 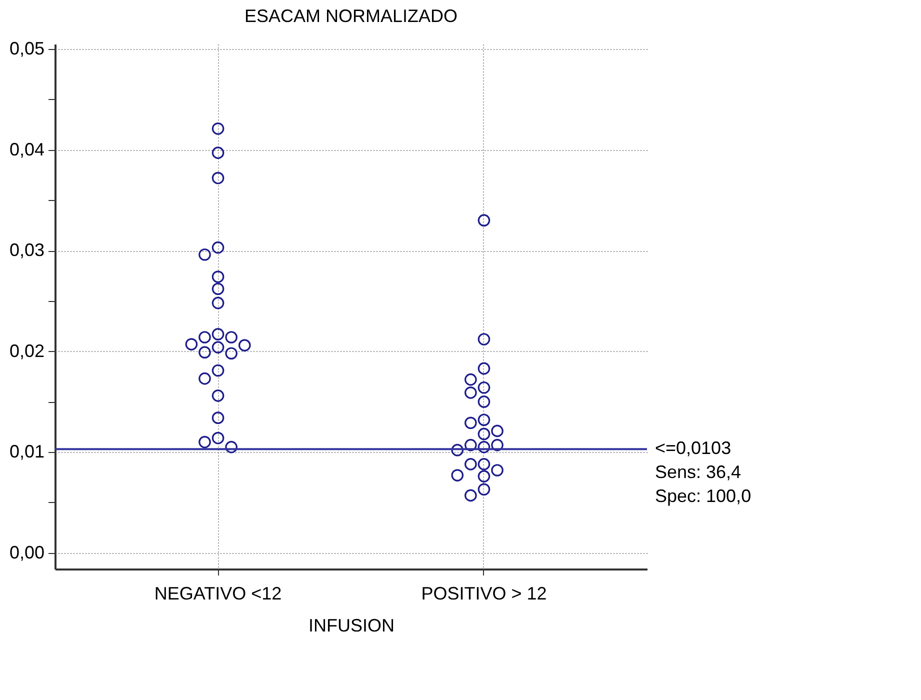 I want to click on y-tick-label: 0,02, so click(x=26, y=350).